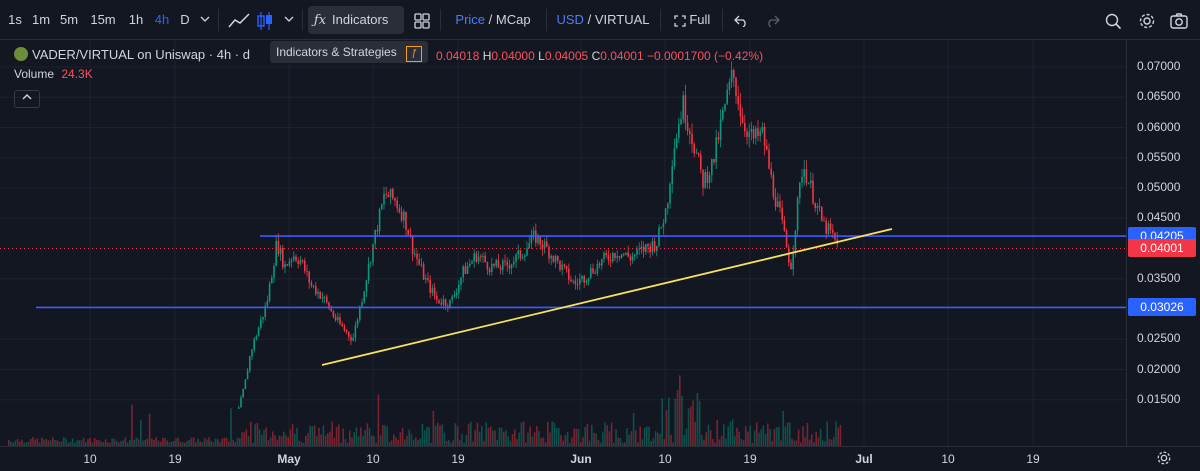 This screenshot has height=471, width=1200. What do you see at coordinates (541, 56) in the screenshot?
I see `low-label: L` at bounding box center [541, 56].